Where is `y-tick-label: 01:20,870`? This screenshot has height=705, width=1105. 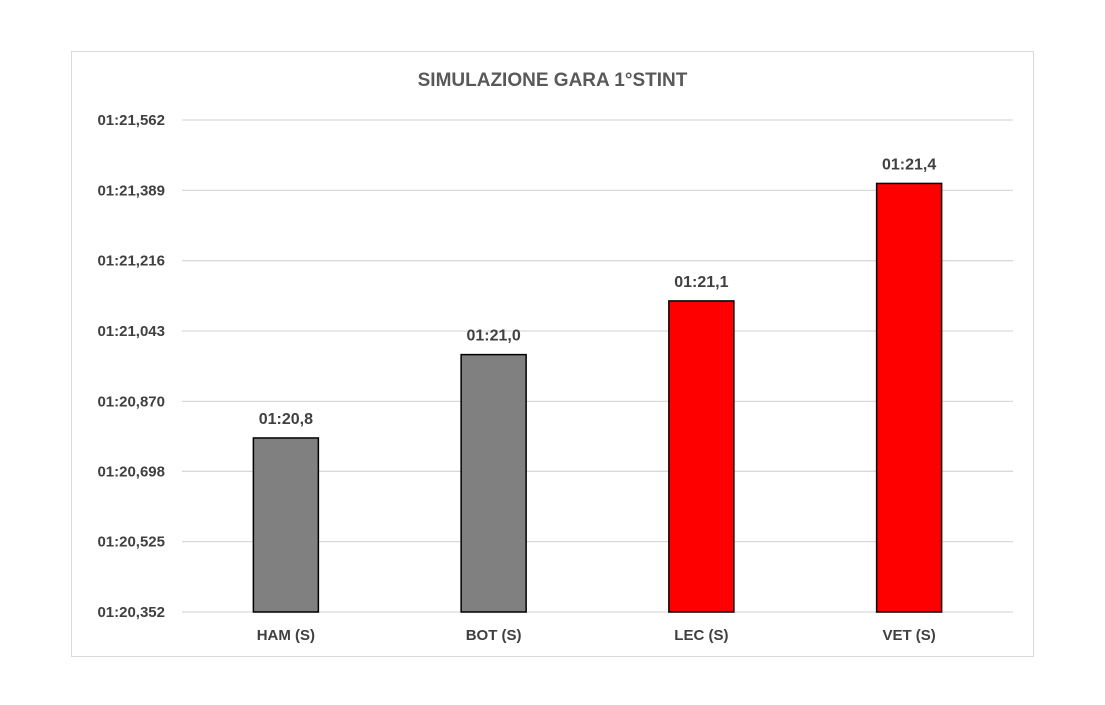 y-tick-label: 01:20,870 is located at coordinates (131, 401).